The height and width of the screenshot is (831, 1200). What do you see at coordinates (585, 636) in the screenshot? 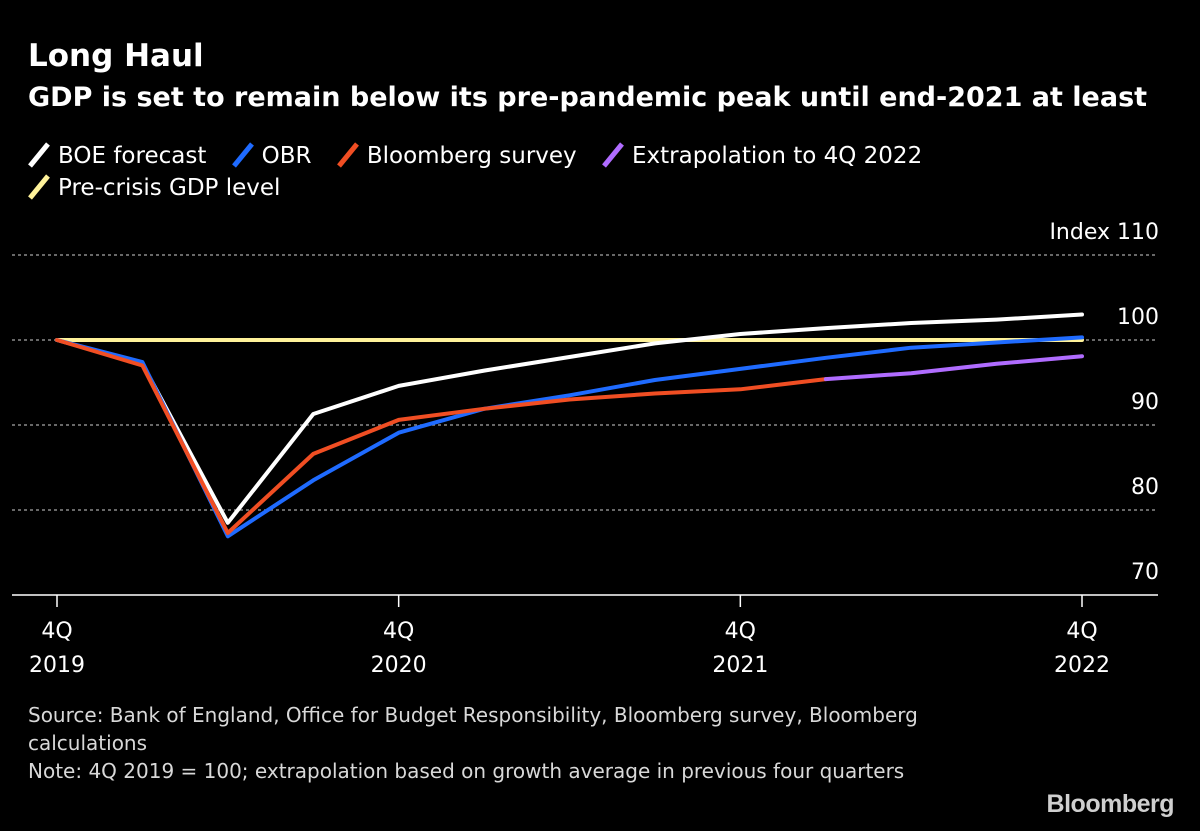
I see `x-axis: 4Q 2019 4Q 2020 4Q 2021 4Q 2022` at bounding box center [585, 636].